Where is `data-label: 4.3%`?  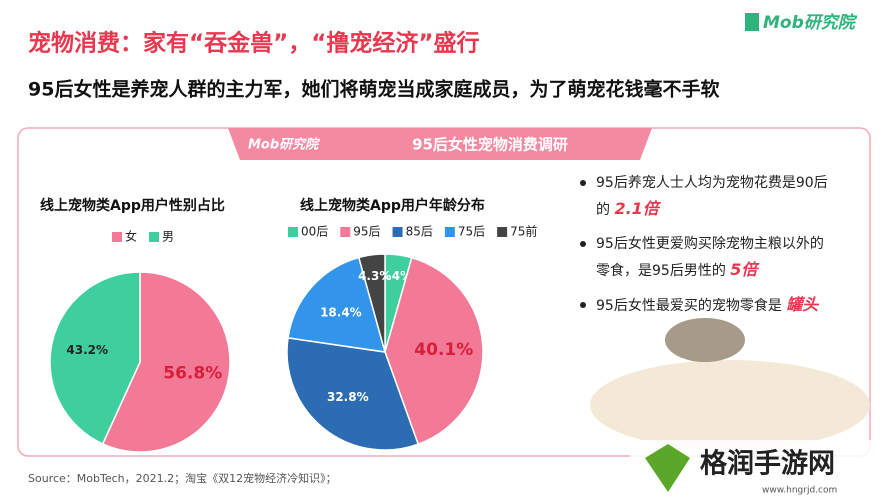
data-label: 4.3% is located at coordinates (374, 276).